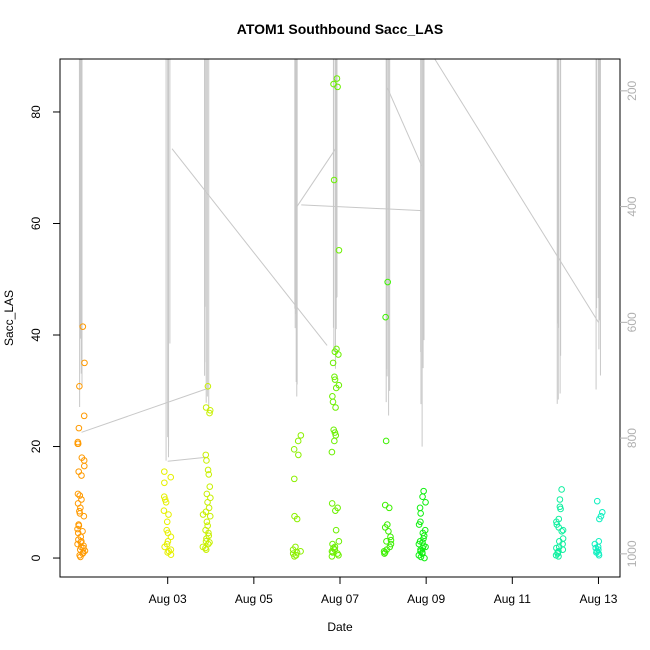 This screenshot has width=650, height=650. What do you see at coordinates (36, 447) in the screenshot?
I see `y-tick-label: 20` at bounding box center [36, 447].